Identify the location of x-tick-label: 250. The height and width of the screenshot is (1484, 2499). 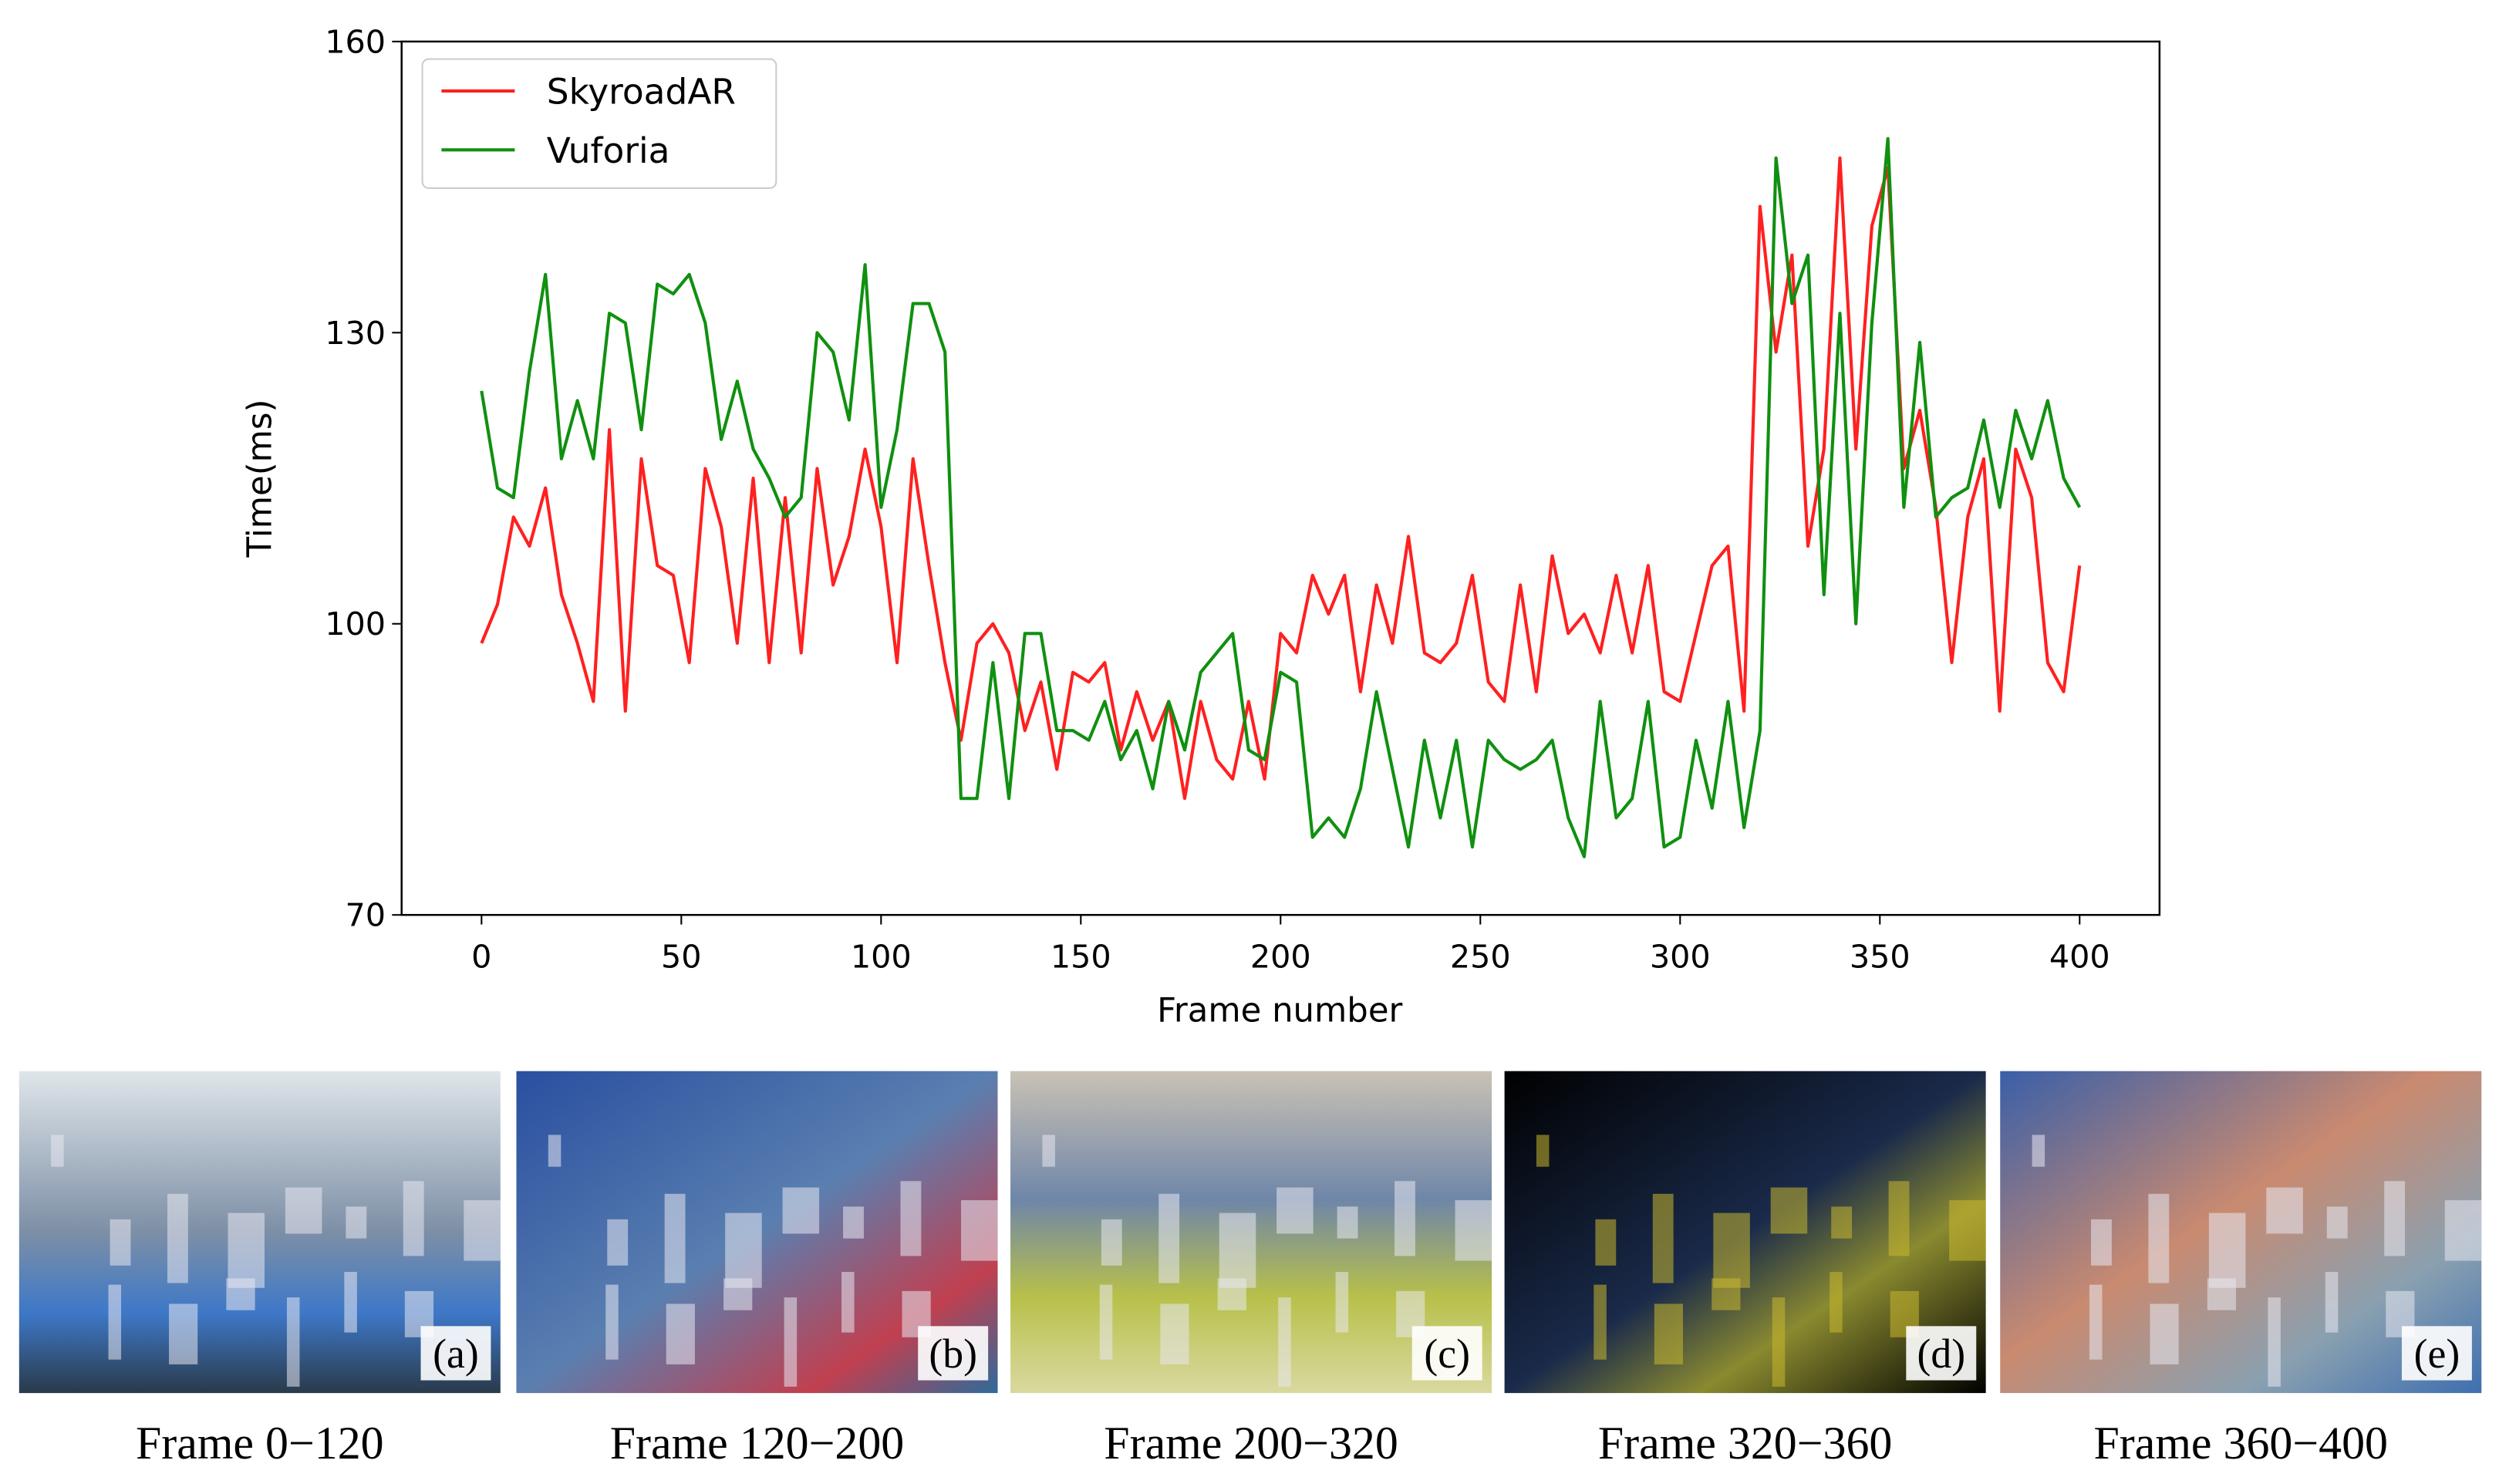
(1480, 956).